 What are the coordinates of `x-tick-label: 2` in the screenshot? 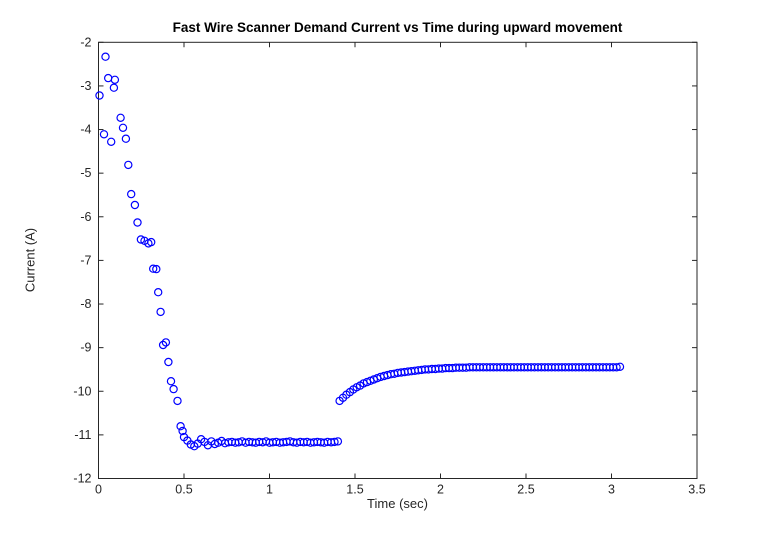 It's located at (440, 490).